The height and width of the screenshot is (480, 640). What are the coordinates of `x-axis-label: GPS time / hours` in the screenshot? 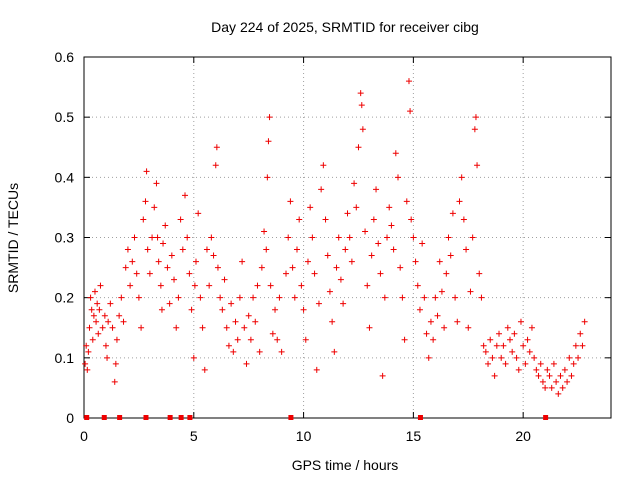 It's located at (345, 465).